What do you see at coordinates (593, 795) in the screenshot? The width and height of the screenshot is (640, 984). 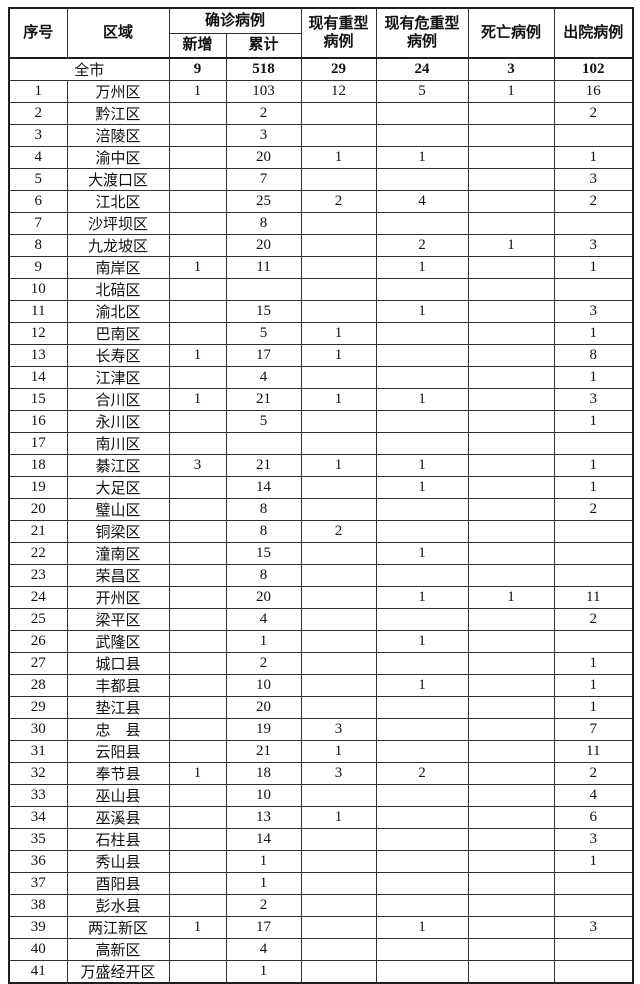 I see `discharged-cases-cell: 4` at bounding box center [593, 795].